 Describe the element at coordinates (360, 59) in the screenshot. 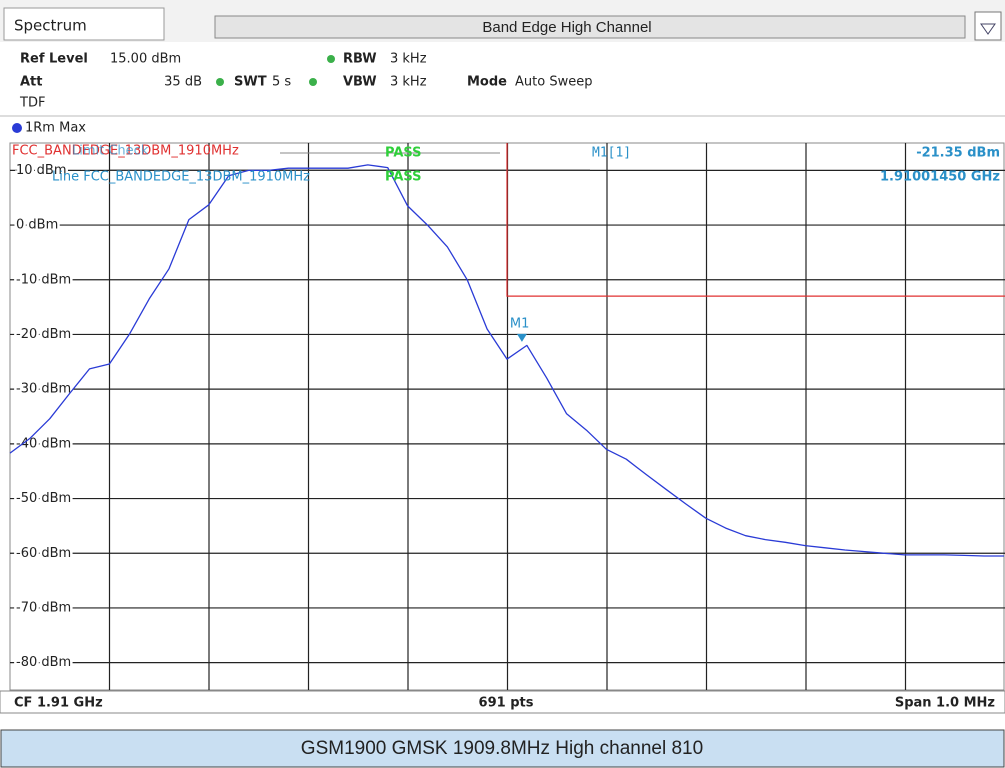

I see `setting-label: RBW` at that location.